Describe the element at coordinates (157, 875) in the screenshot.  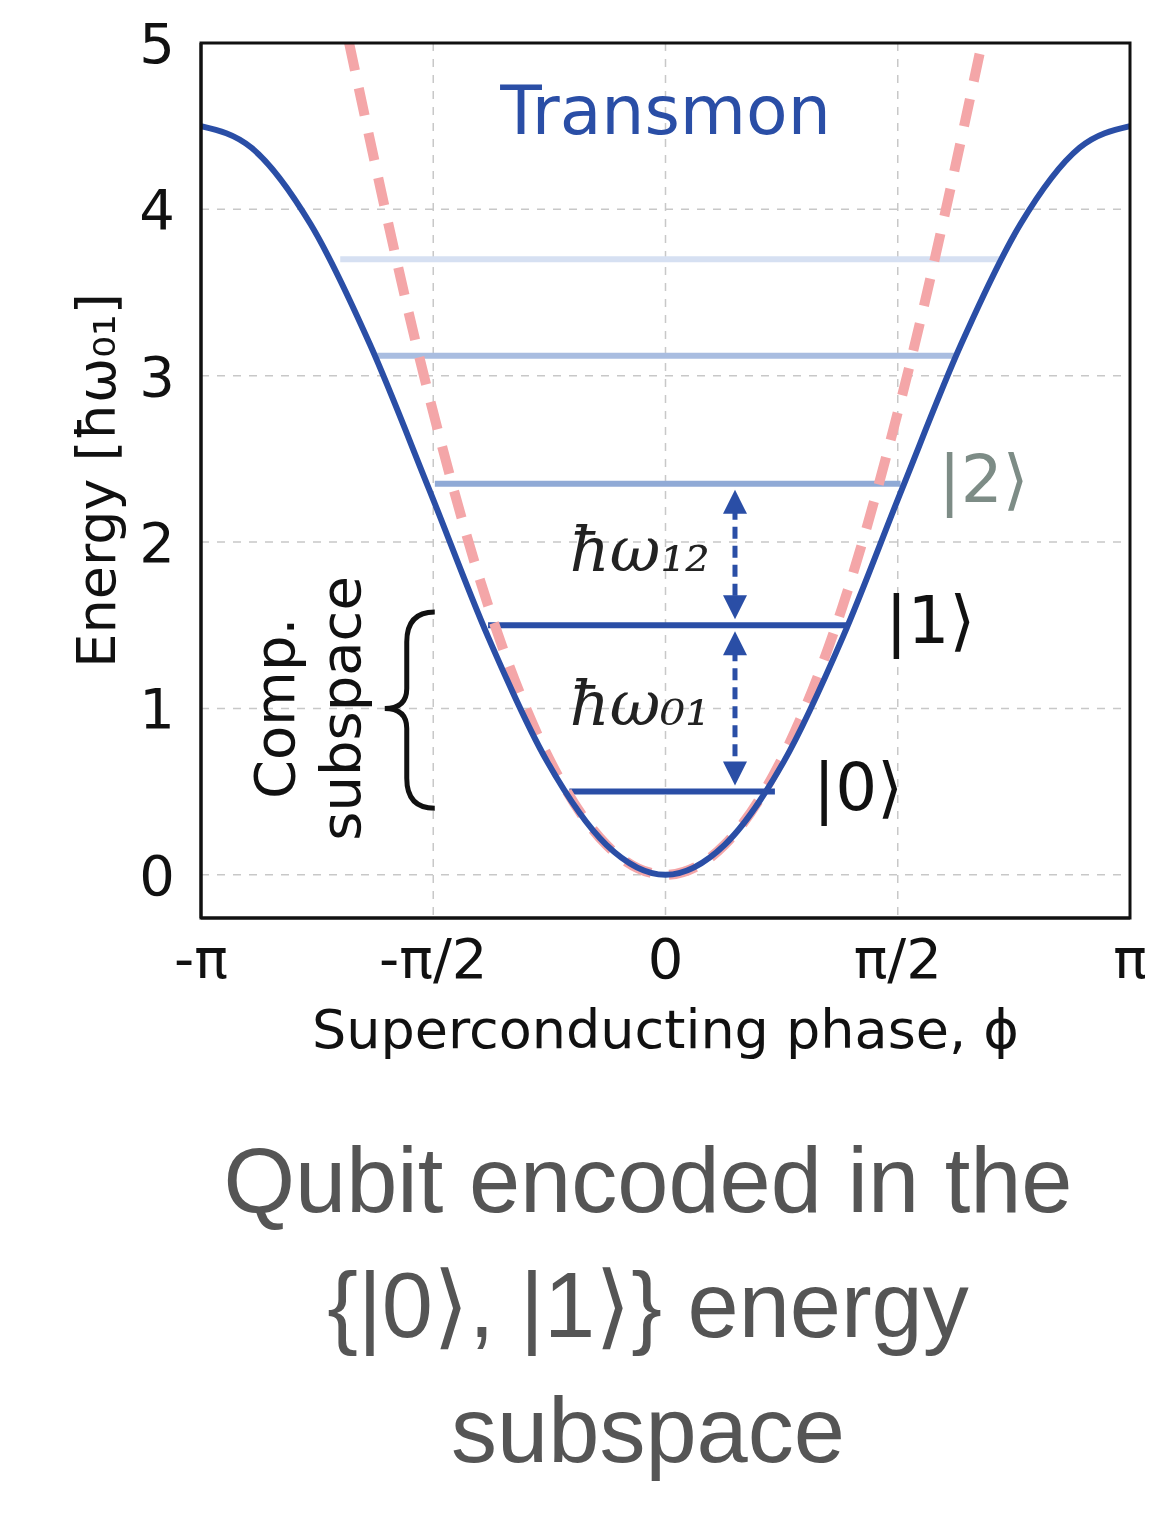
I see `y-tick-label: 0` at that location.